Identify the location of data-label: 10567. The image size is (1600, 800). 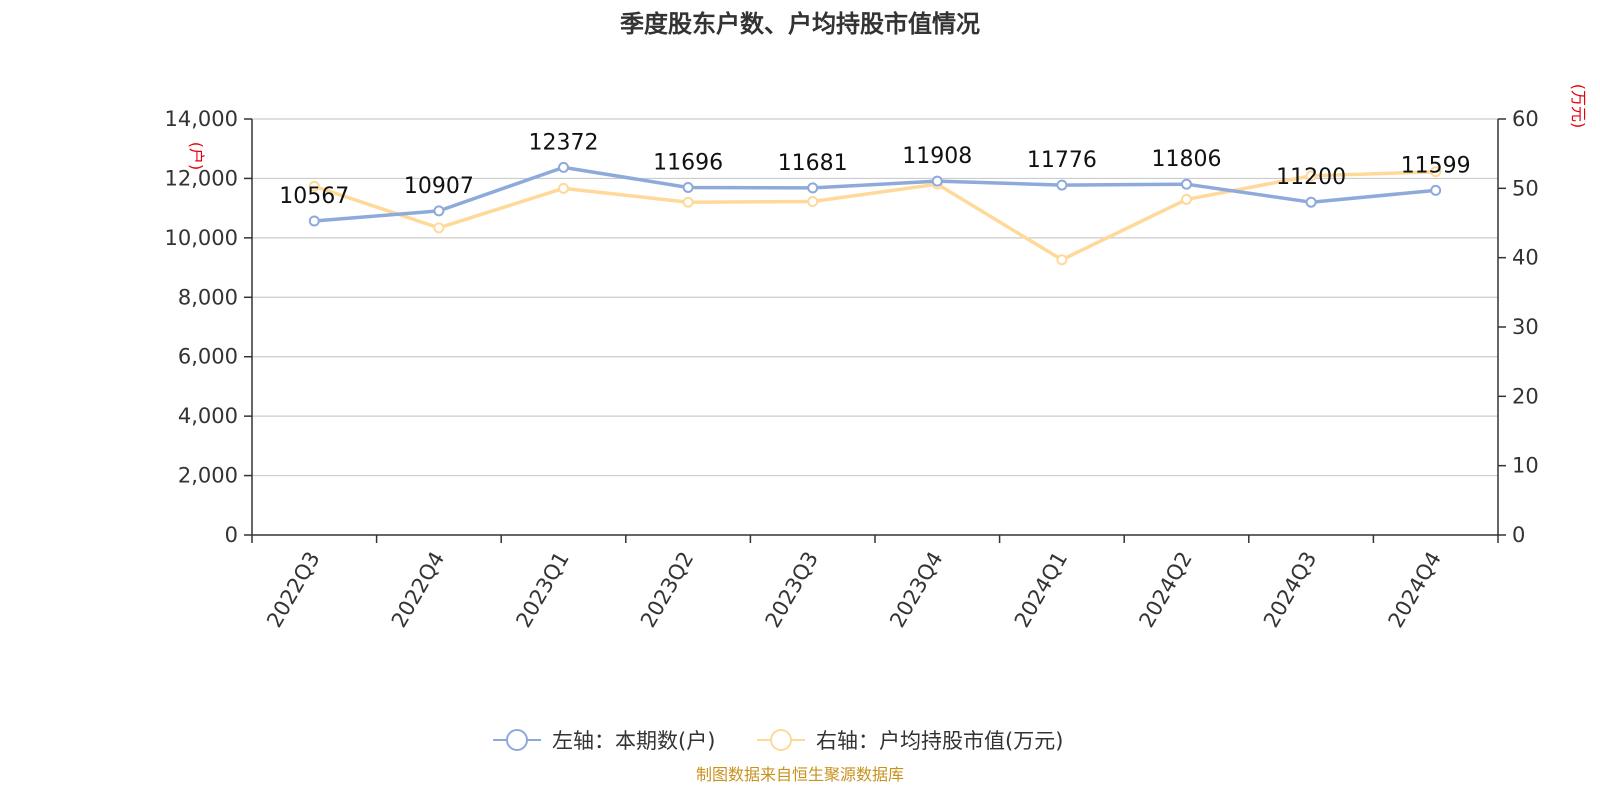
(314, 196).